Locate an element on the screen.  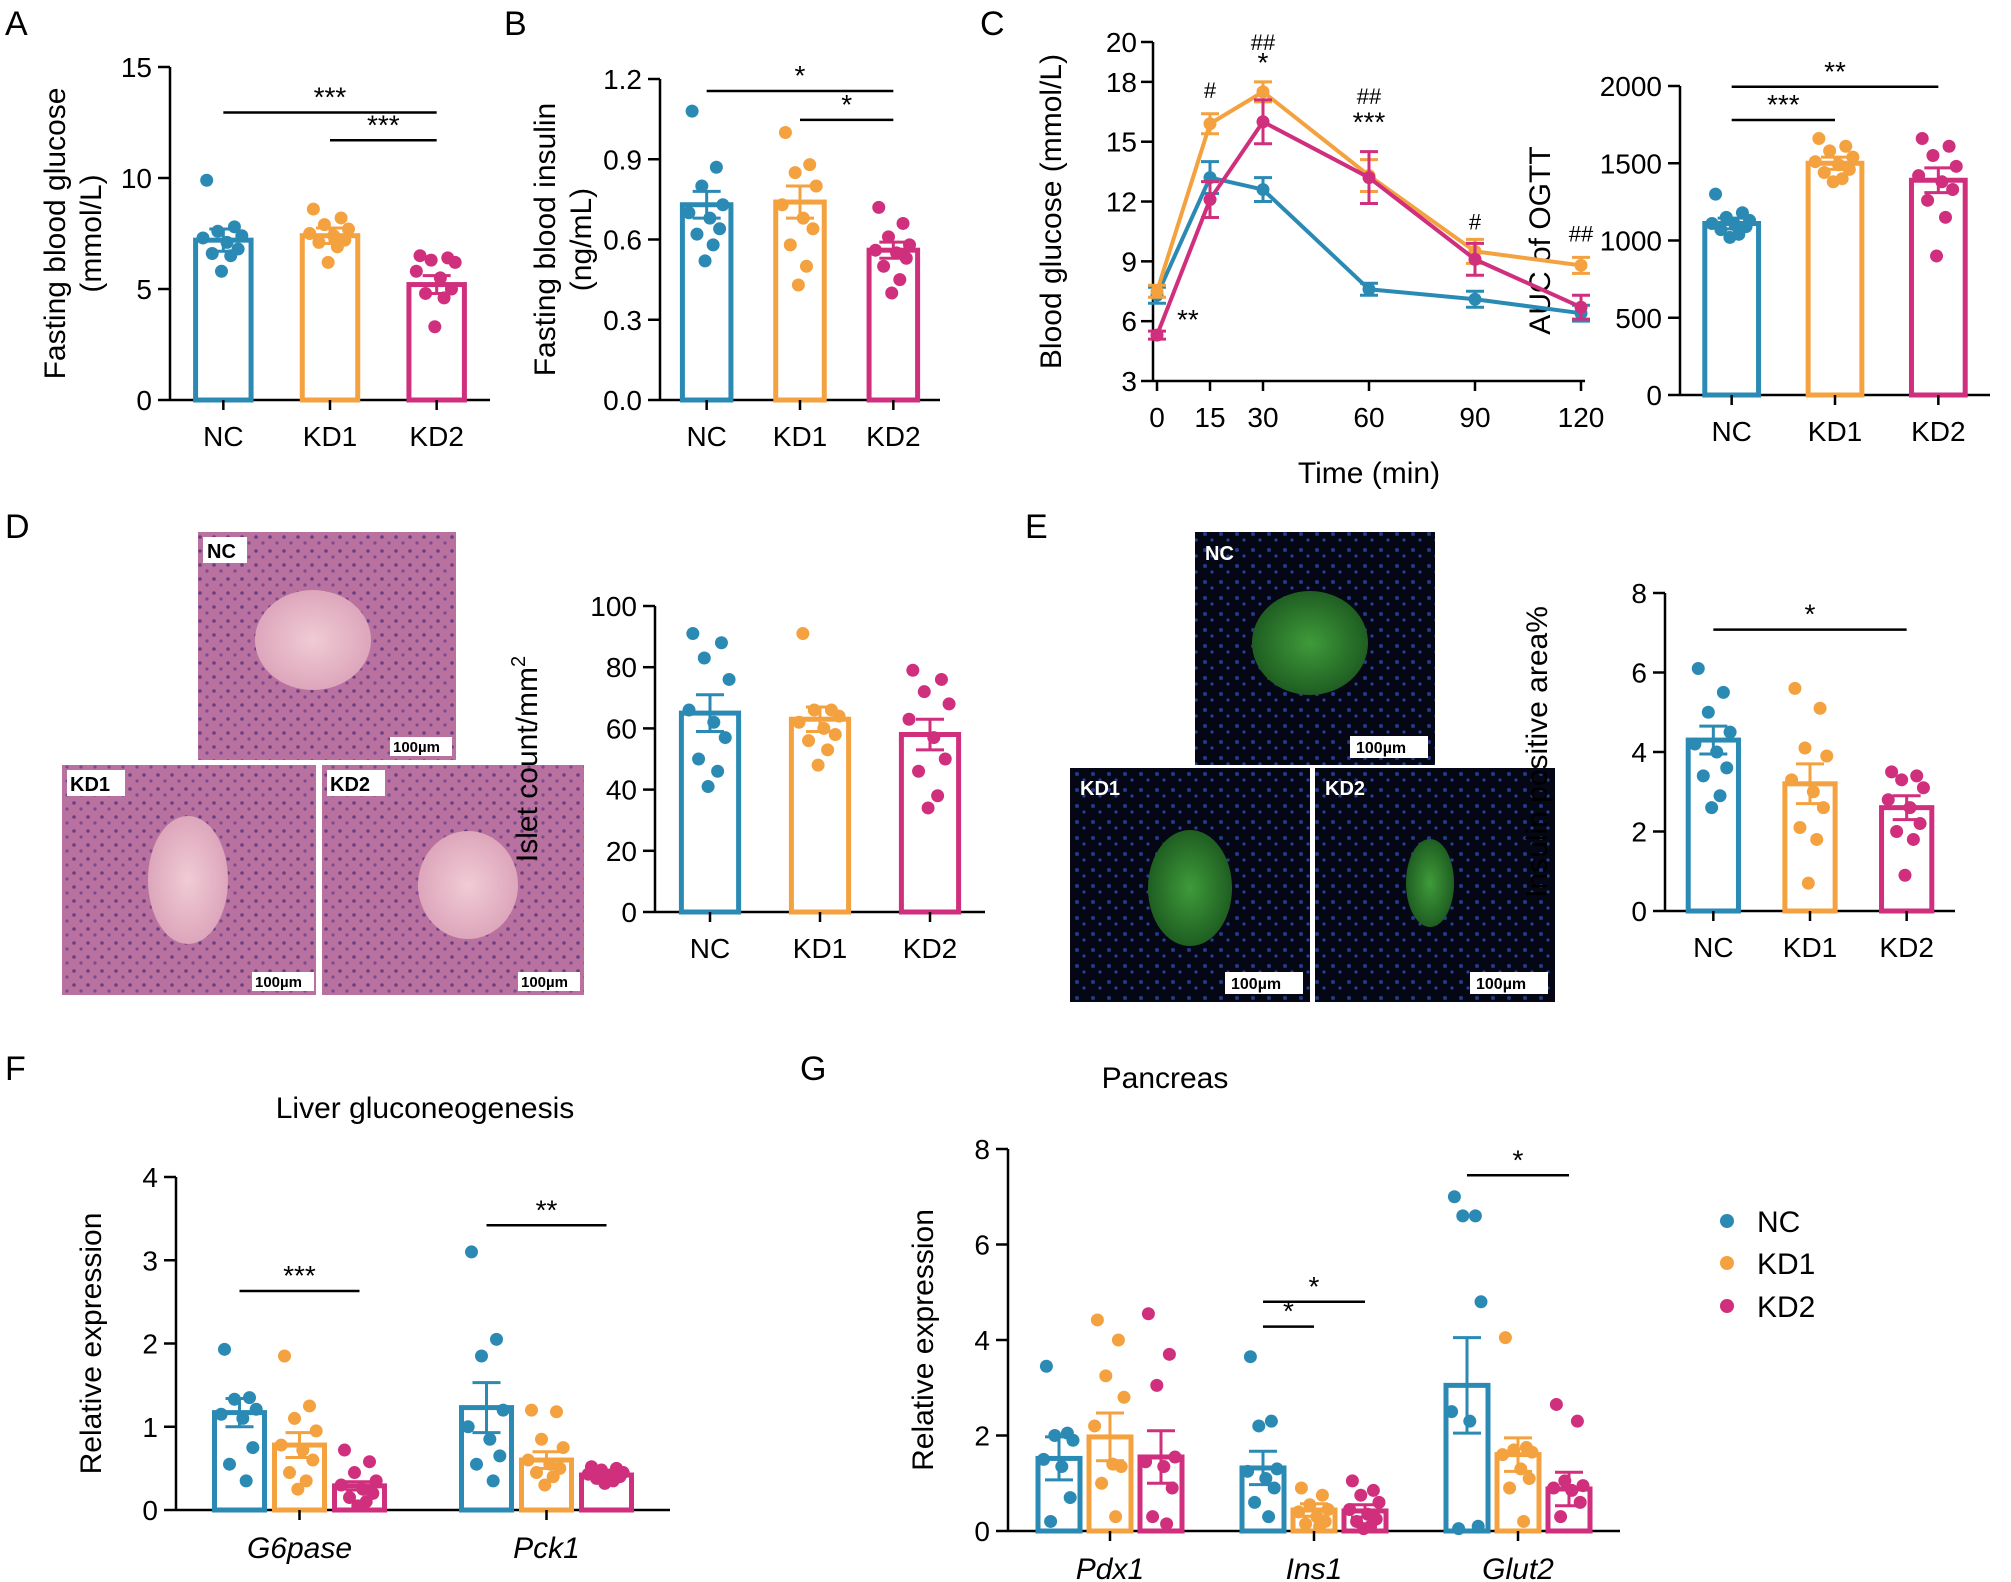
x-tick-label-C-2: 30 is located at coordinates (1262, 417).